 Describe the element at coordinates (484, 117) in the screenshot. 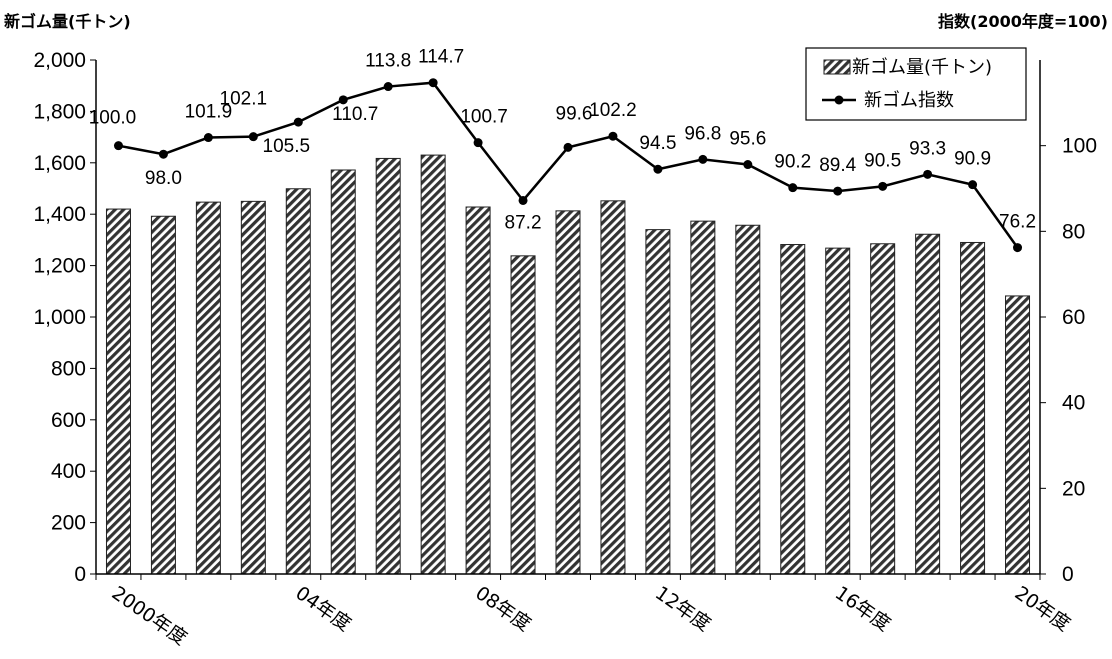

I see `index-label-8: 100.7` at that location.